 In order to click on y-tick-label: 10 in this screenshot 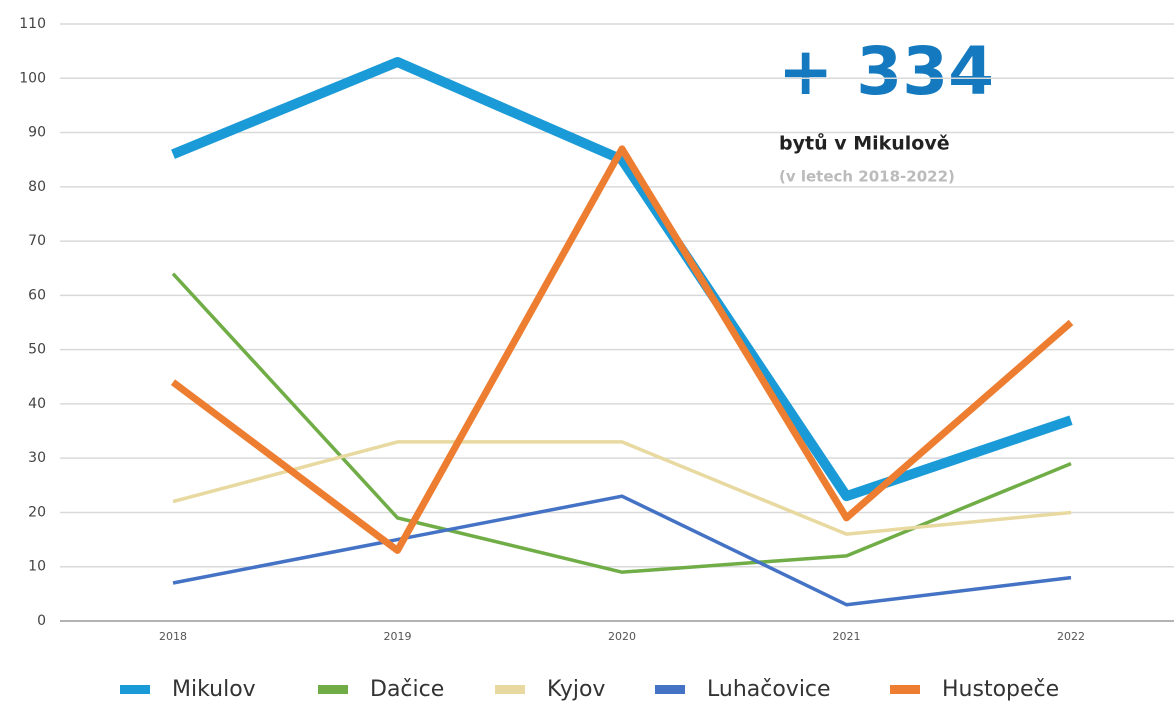, I will do `click(37, 567)`.